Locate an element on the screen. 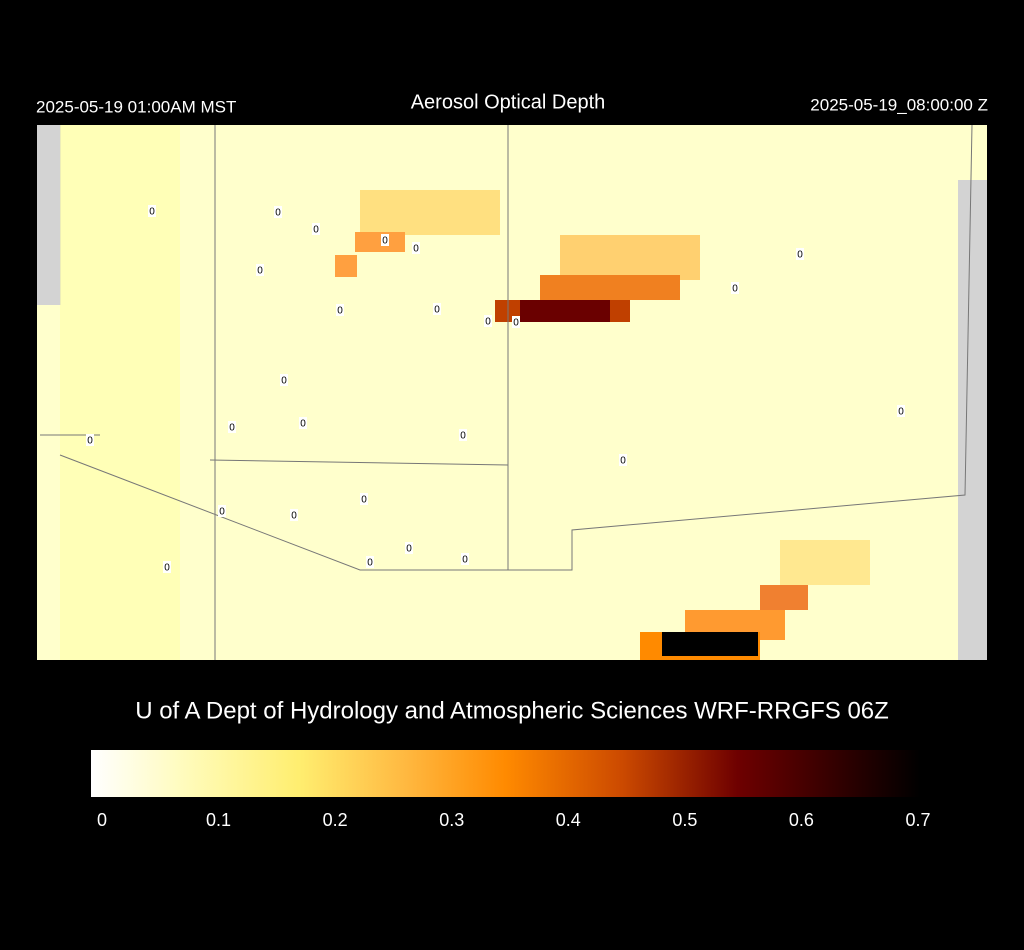  colorbar-tick-label: 0.4 is located at coordinates (568, 820).